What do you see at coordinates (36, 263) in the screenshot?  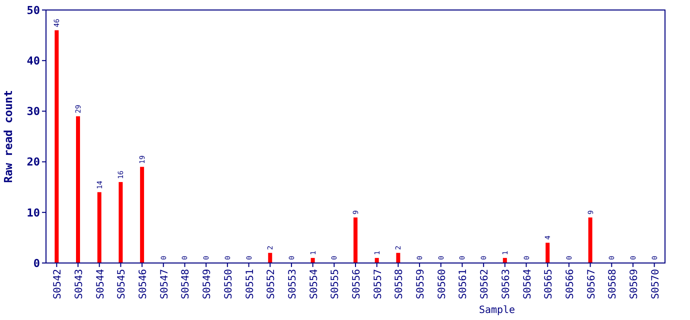 I see `y-tick-label: 0` at bounding box center [36, 263].